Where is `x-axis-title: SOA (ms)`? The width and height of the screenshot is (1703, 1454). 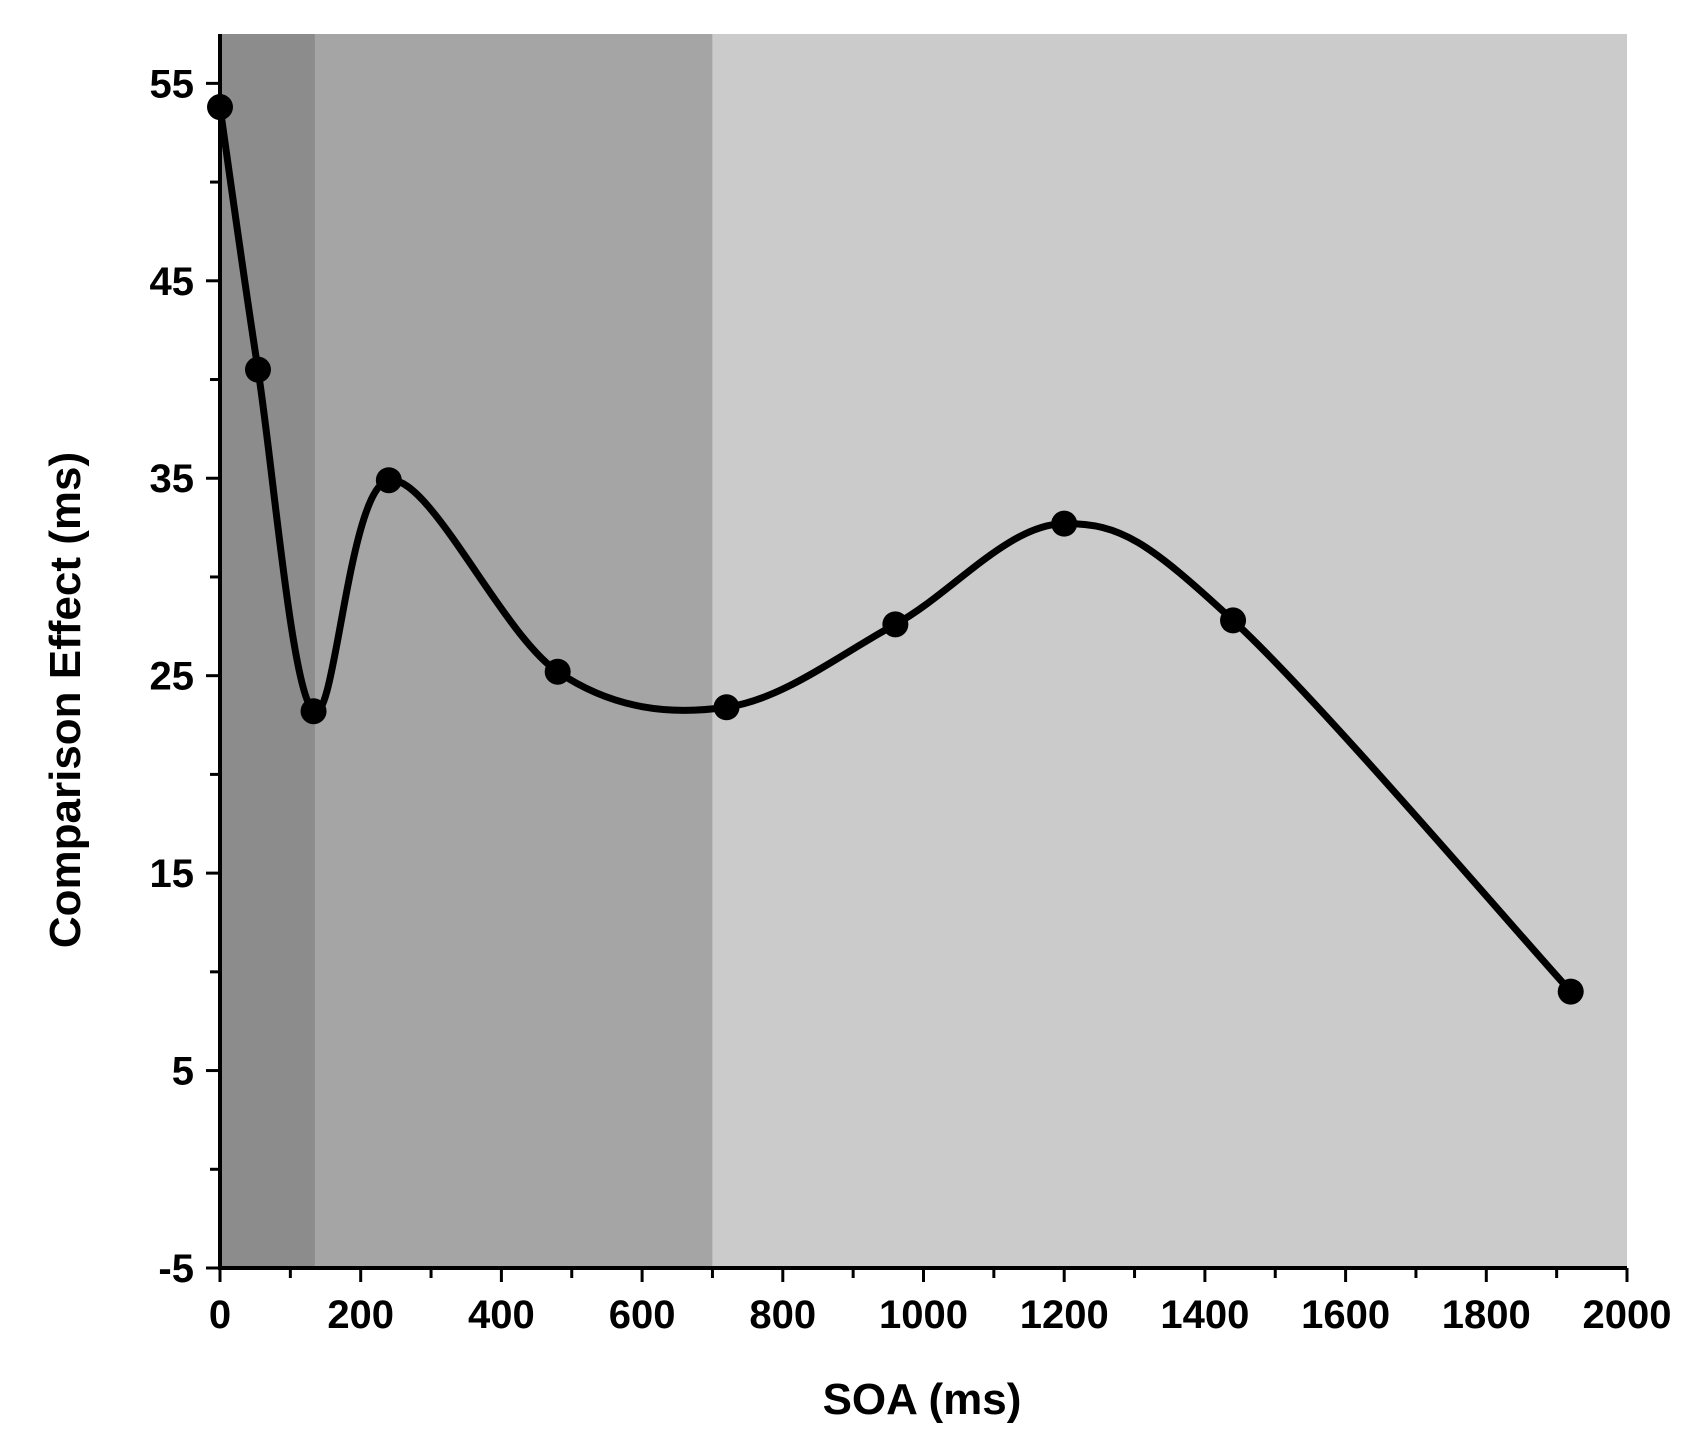
x-axis-title: SOA (ms) is located at coordinates (922, 1399).